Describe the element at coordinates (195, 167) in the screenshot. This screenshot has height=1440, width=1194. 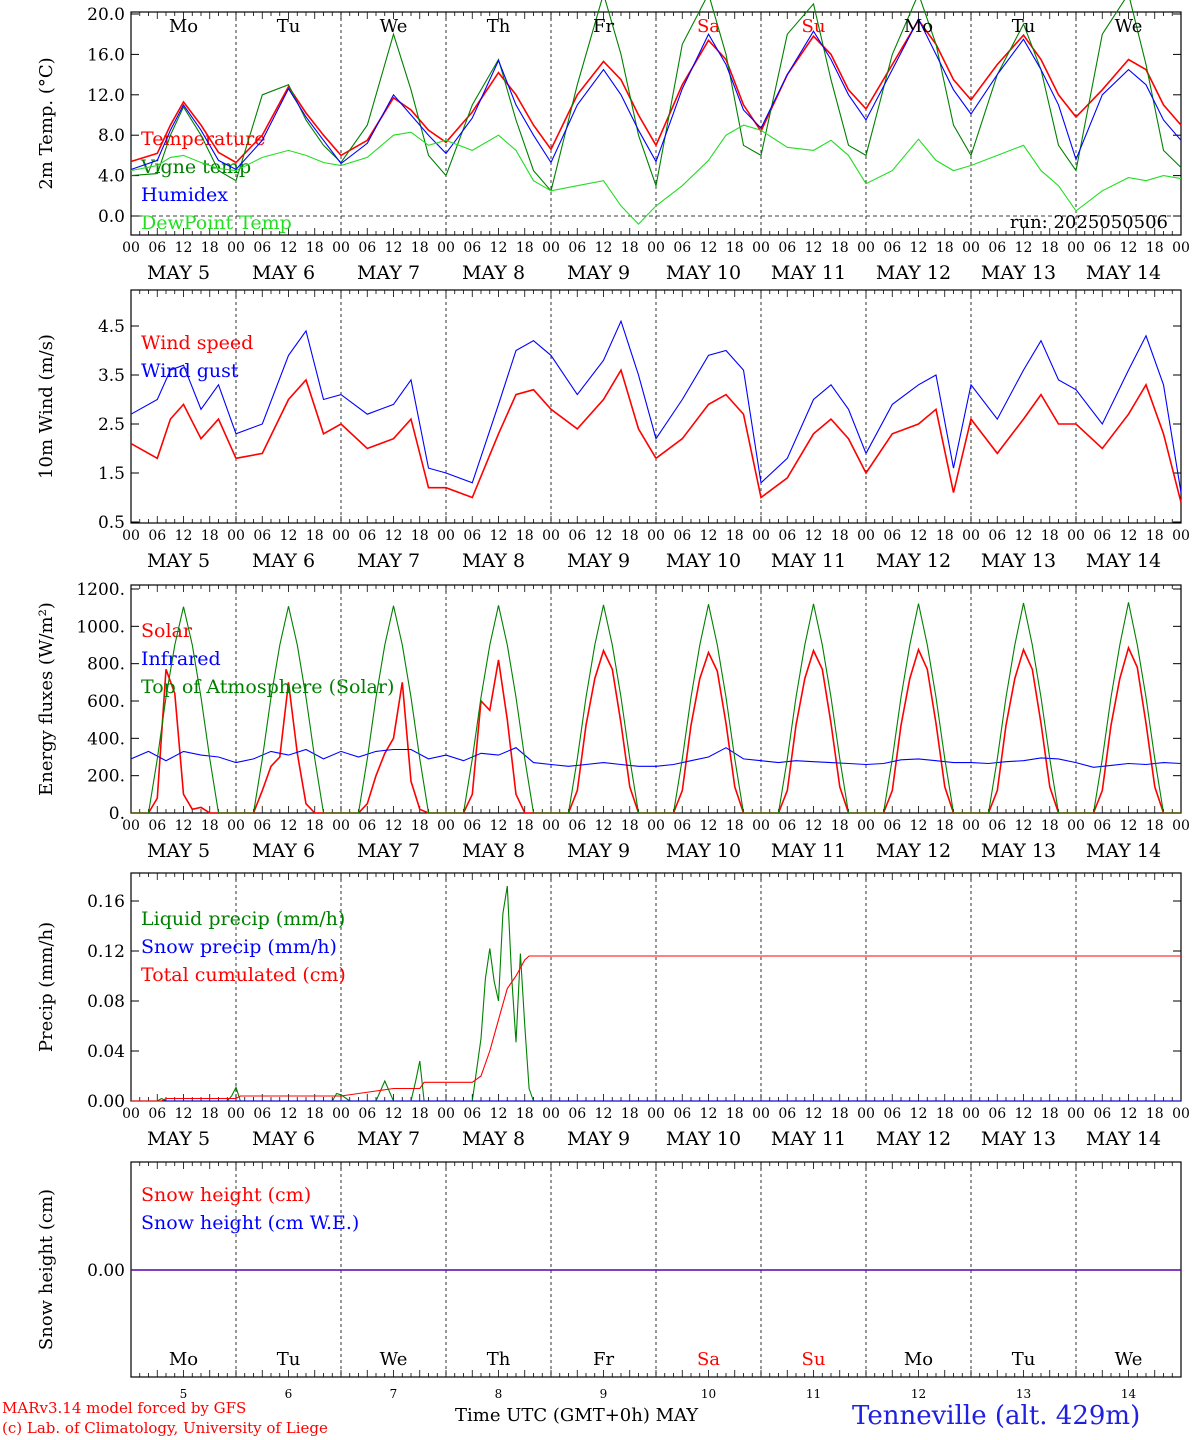
I see `legend-entry: Vigne temp` at that location.